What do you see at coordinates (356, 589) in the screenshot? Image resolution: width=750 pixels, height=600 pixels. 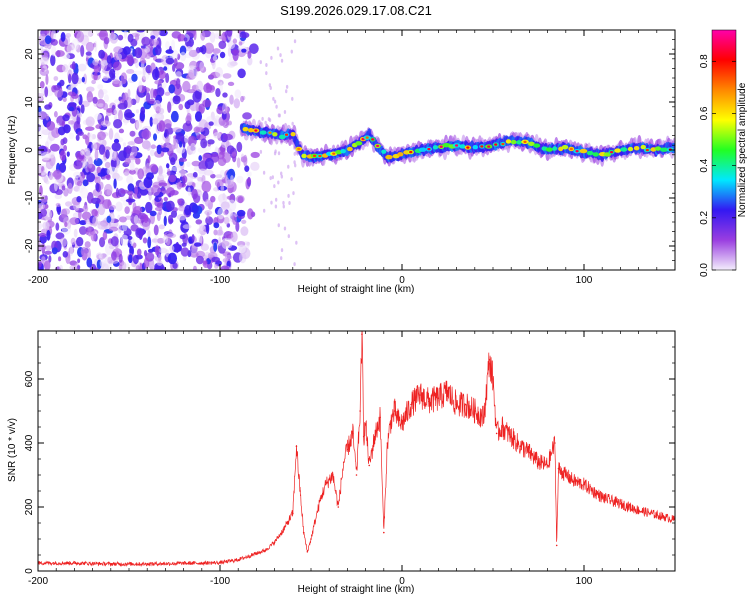 I see `snr-xlabel: Height of straight line (km)` at bounding box center [356, 589].